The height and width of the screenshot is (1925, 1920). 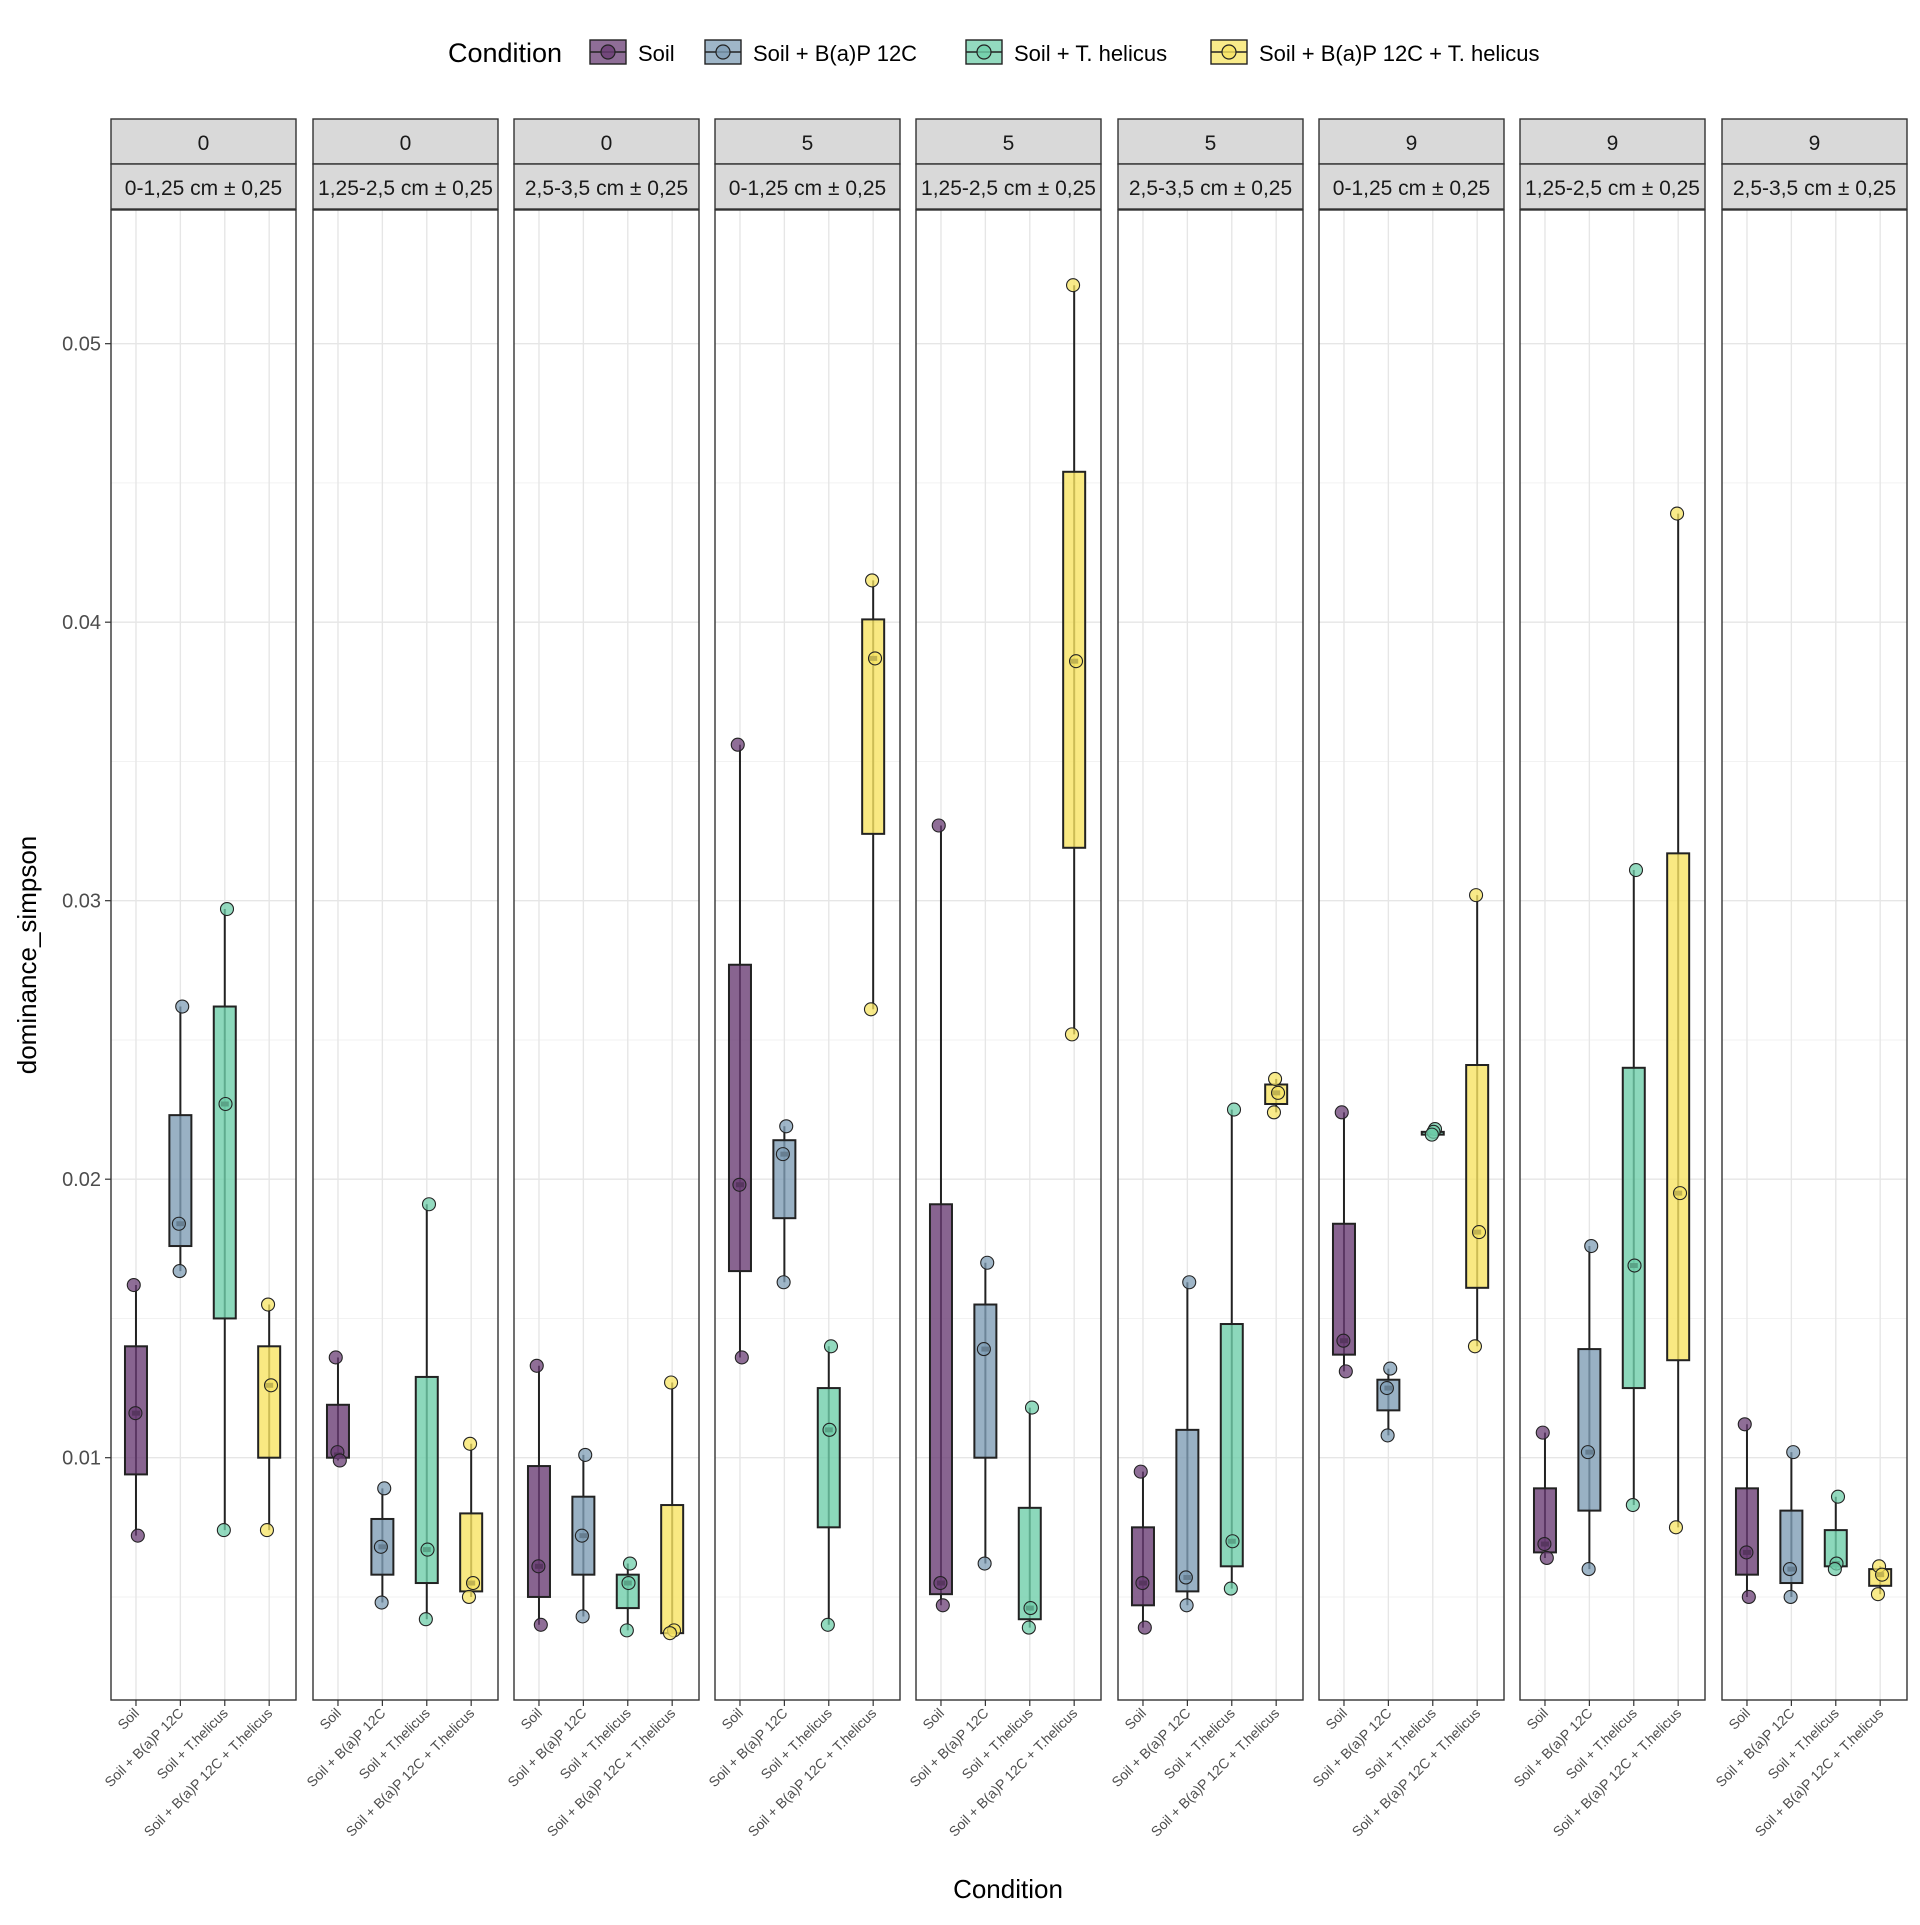 I want to click on legend-label: Soil + B(a)P 12C, so click(x=835, y=53).